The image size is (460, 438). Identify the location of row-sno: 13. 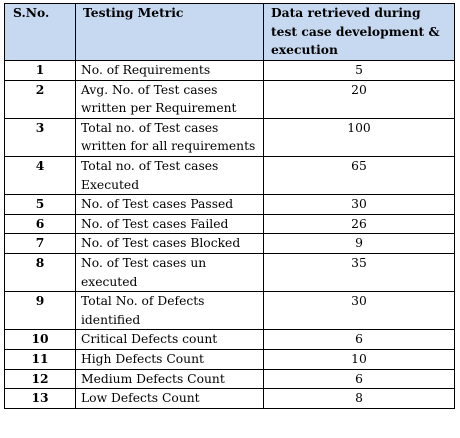
(40, 398).